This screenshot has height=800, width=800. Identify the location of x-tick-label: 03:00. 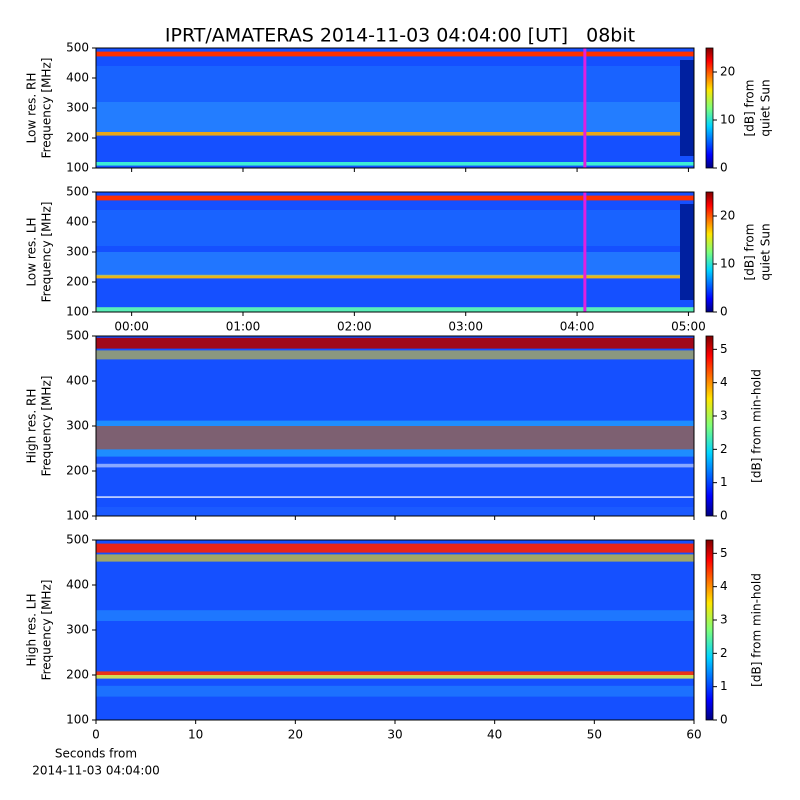
(465, 327).